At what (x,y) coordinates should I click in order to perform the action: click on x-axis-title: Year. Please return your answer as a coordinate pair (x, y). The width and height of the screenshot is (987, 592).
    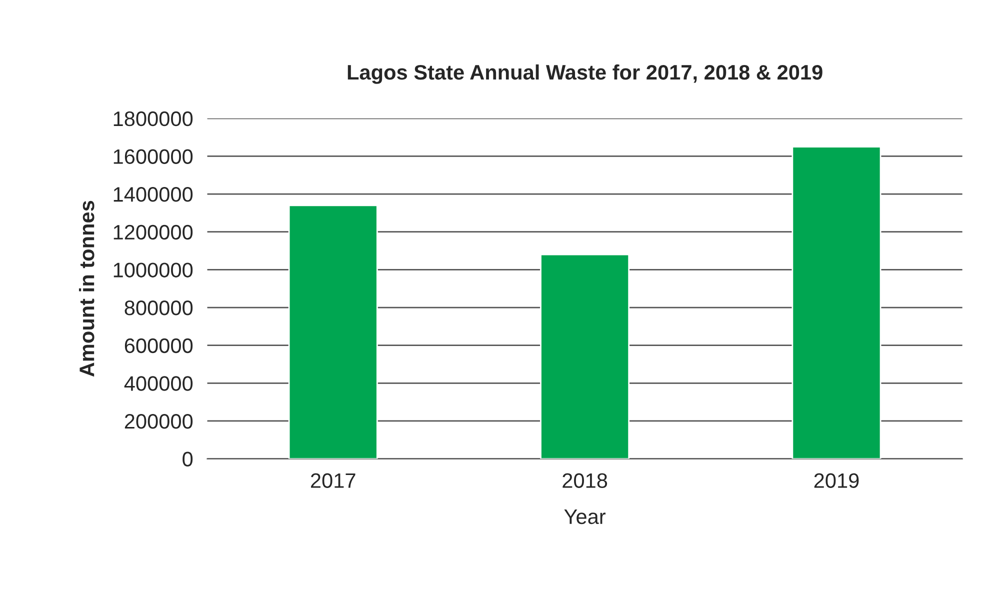
    Looking at the image, I should click on (585, 517).